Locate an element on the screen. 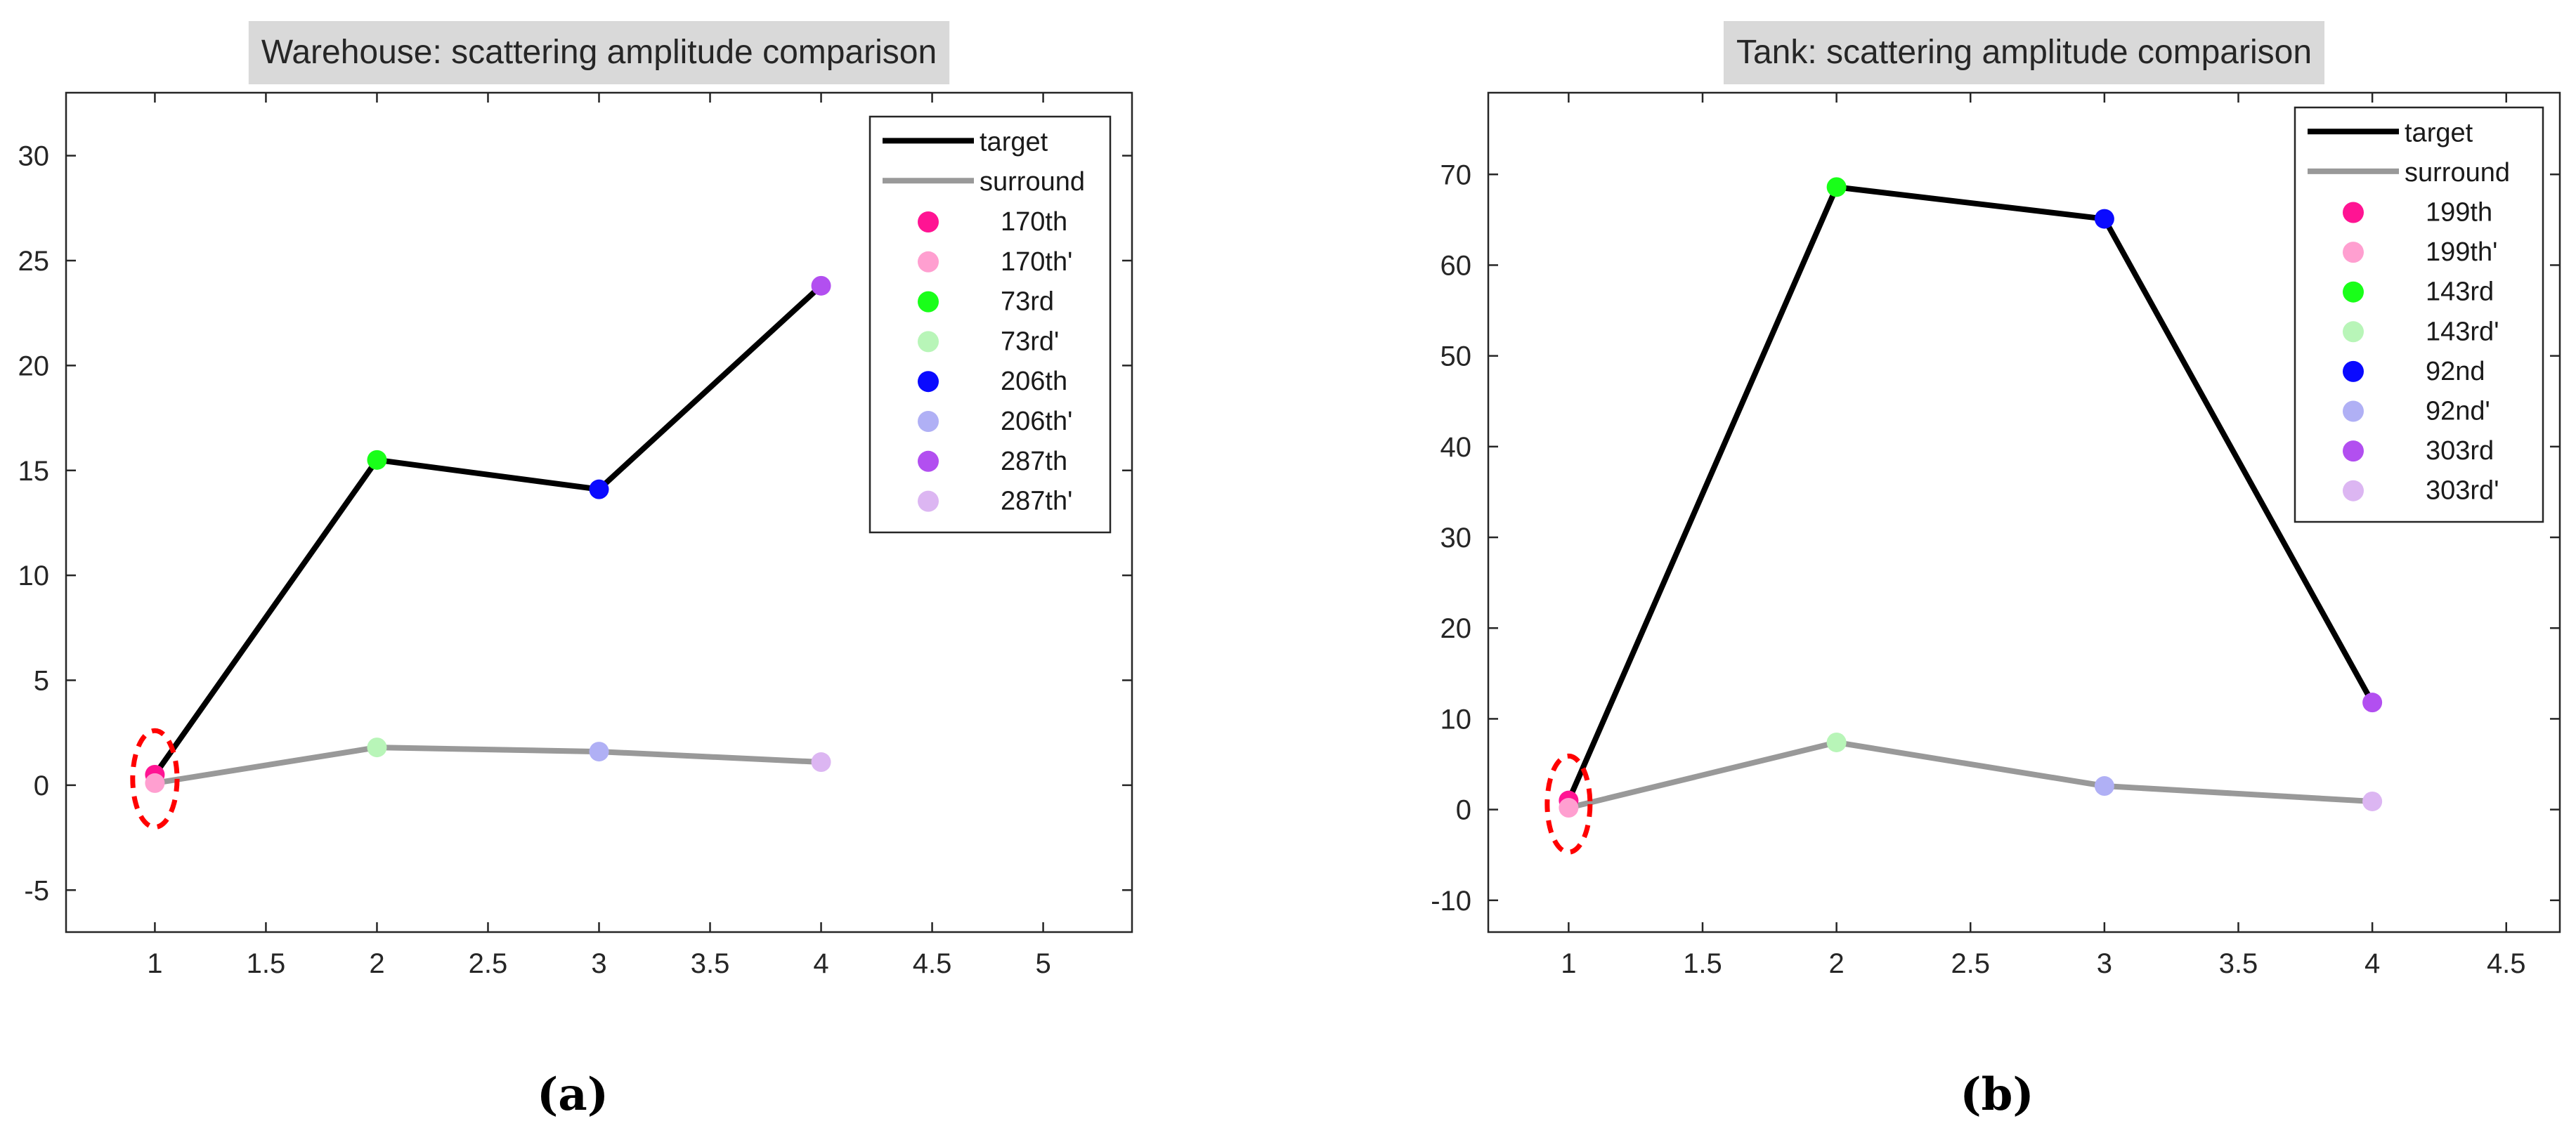 The image size is (2576, 1147). y-tick-label: 5 is located at coordinates (41, 682).